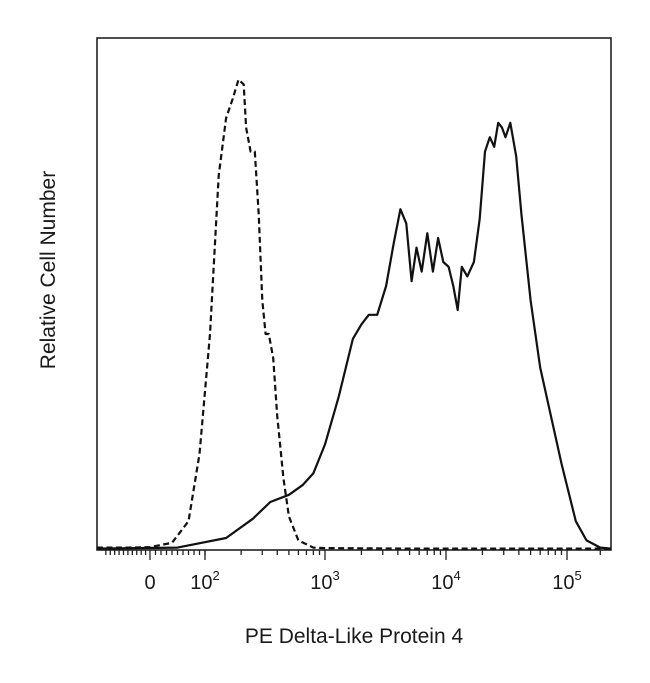 The width and height of the screenshot is (650, 683). Describe the element at coordinates (324, 581) in the screenshot. I see `x-tick-label: 10³` at that location.